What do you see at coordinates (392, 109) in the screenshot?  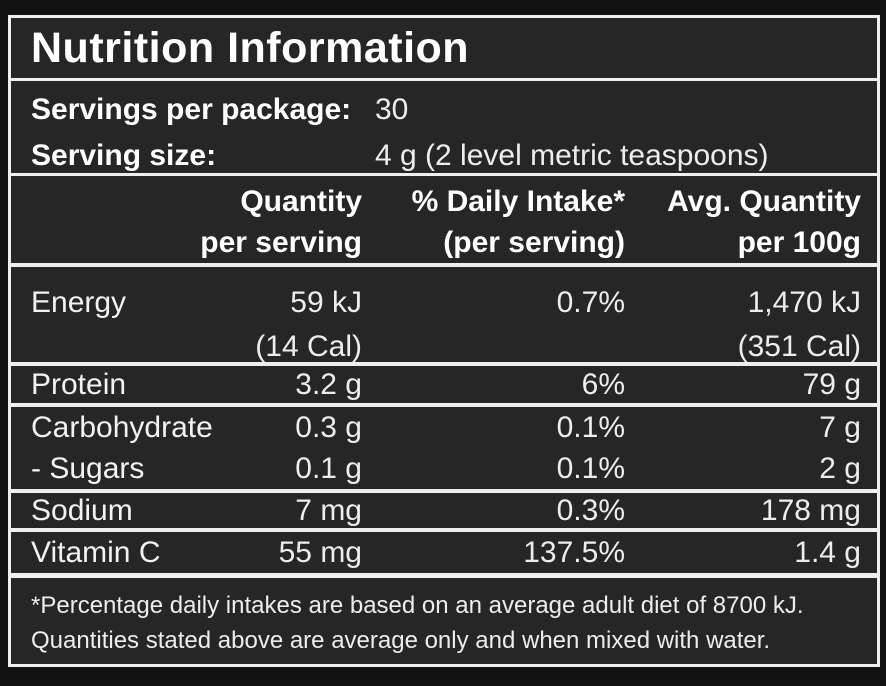 I see `servings-per-package-value: 30` at bounding box center [392, 109].